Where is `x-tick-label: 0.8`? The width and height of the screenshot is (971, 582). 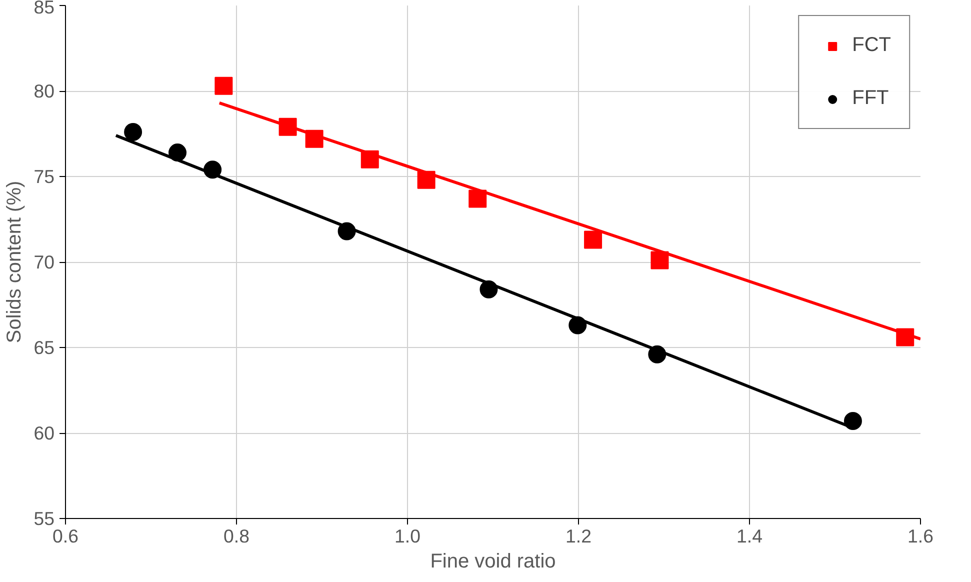 x-tick-label: 0.8 is located at coordinates (237, 536).